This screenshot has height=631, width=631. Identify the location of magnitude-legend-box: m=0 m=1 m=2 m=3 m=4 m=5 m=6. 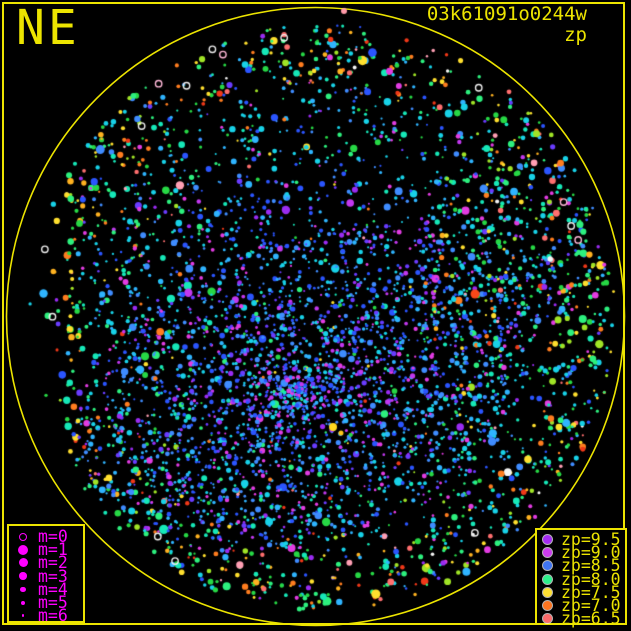
(46, 575).